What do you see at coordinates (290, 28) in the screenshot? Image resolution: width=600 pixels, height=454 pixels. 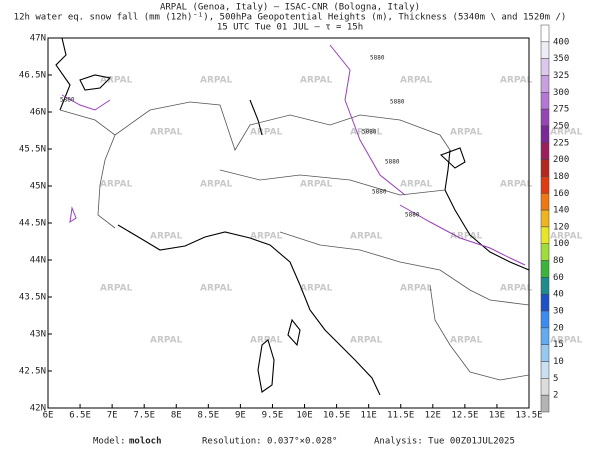 I see `header-line: 15 UTC Tue 01 JUL – τ = 15h` at bounding box center [290, 28].